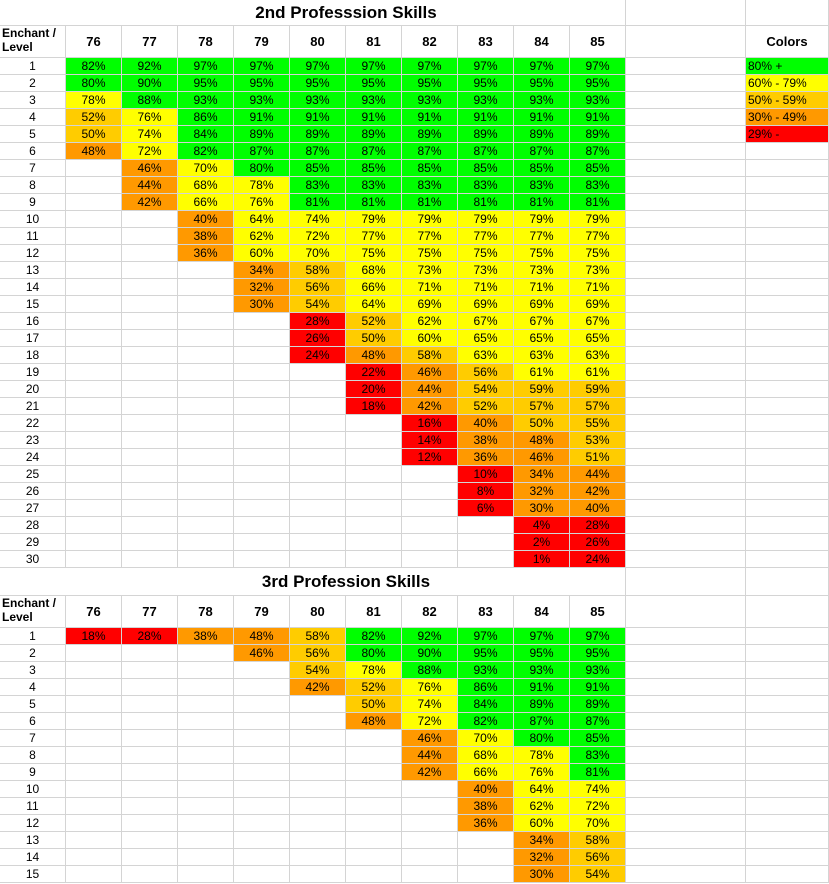 Image resolution: width=829 pixels, height=884 pixels. Describe the element at coordinates (542, 372) in the screenshot. I see `data-cell: 61%` at that location.